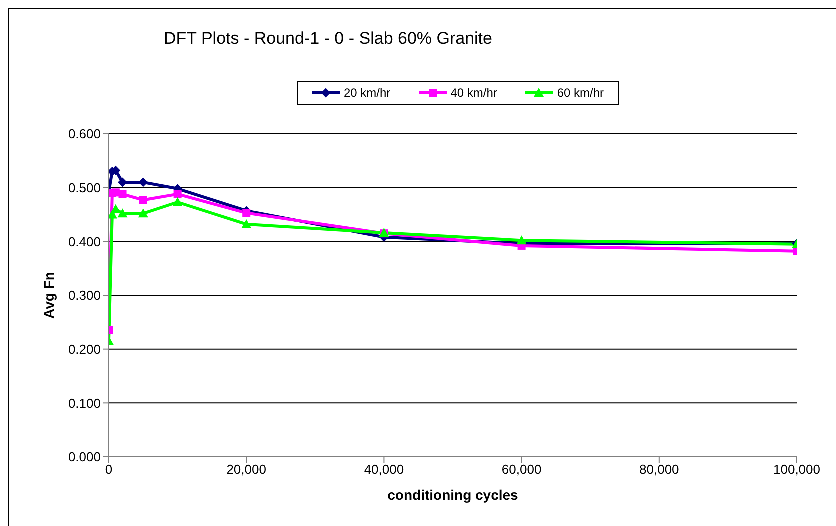 Image resolution: width=836 pixels, height=526 pixels. I want to click on x-tick-label: 40,000, so click(384, 470).